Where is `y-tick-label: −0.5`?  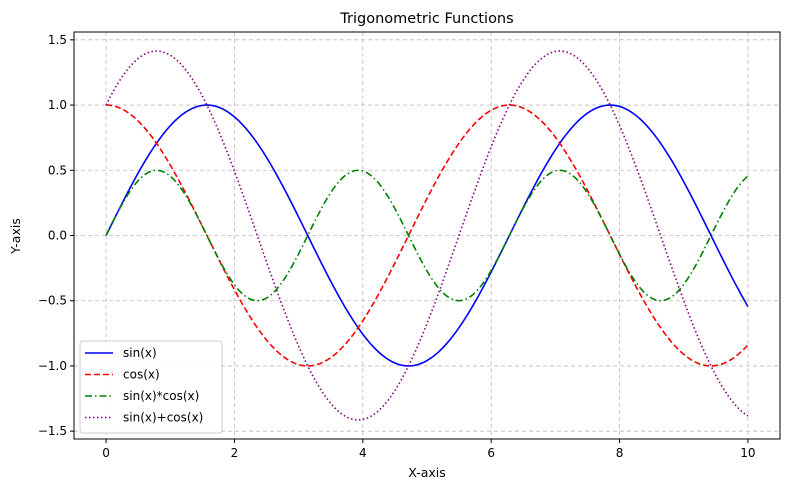
y-tick-label: −0.5 is located at coordinates (52, 301).